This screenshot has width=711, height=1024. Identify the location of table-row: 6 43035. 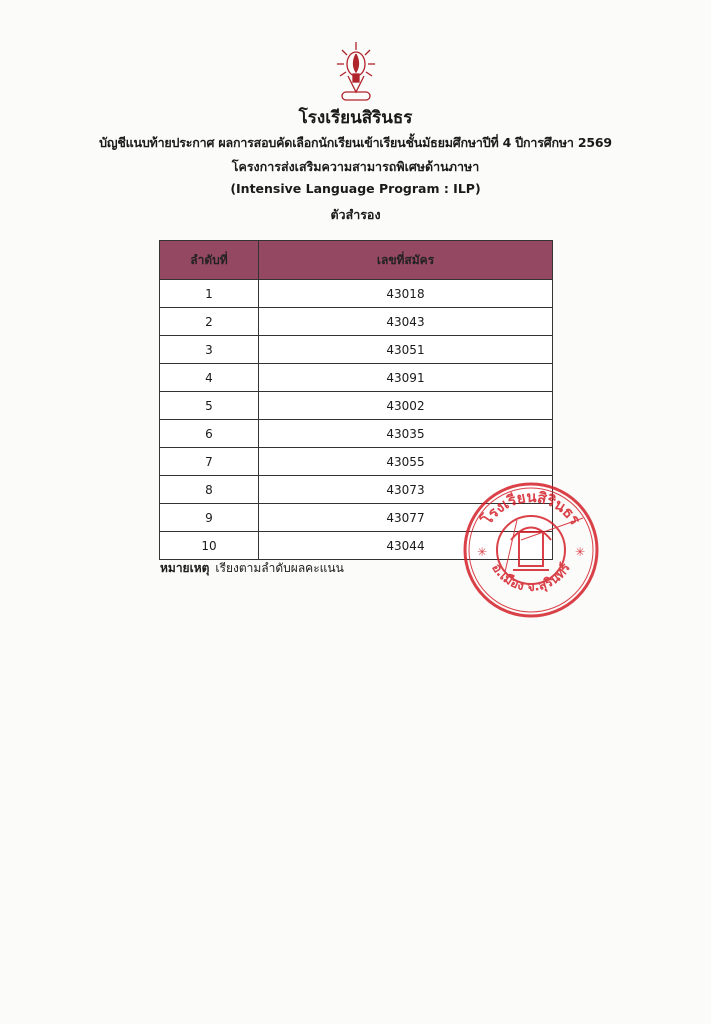
(356, 433).